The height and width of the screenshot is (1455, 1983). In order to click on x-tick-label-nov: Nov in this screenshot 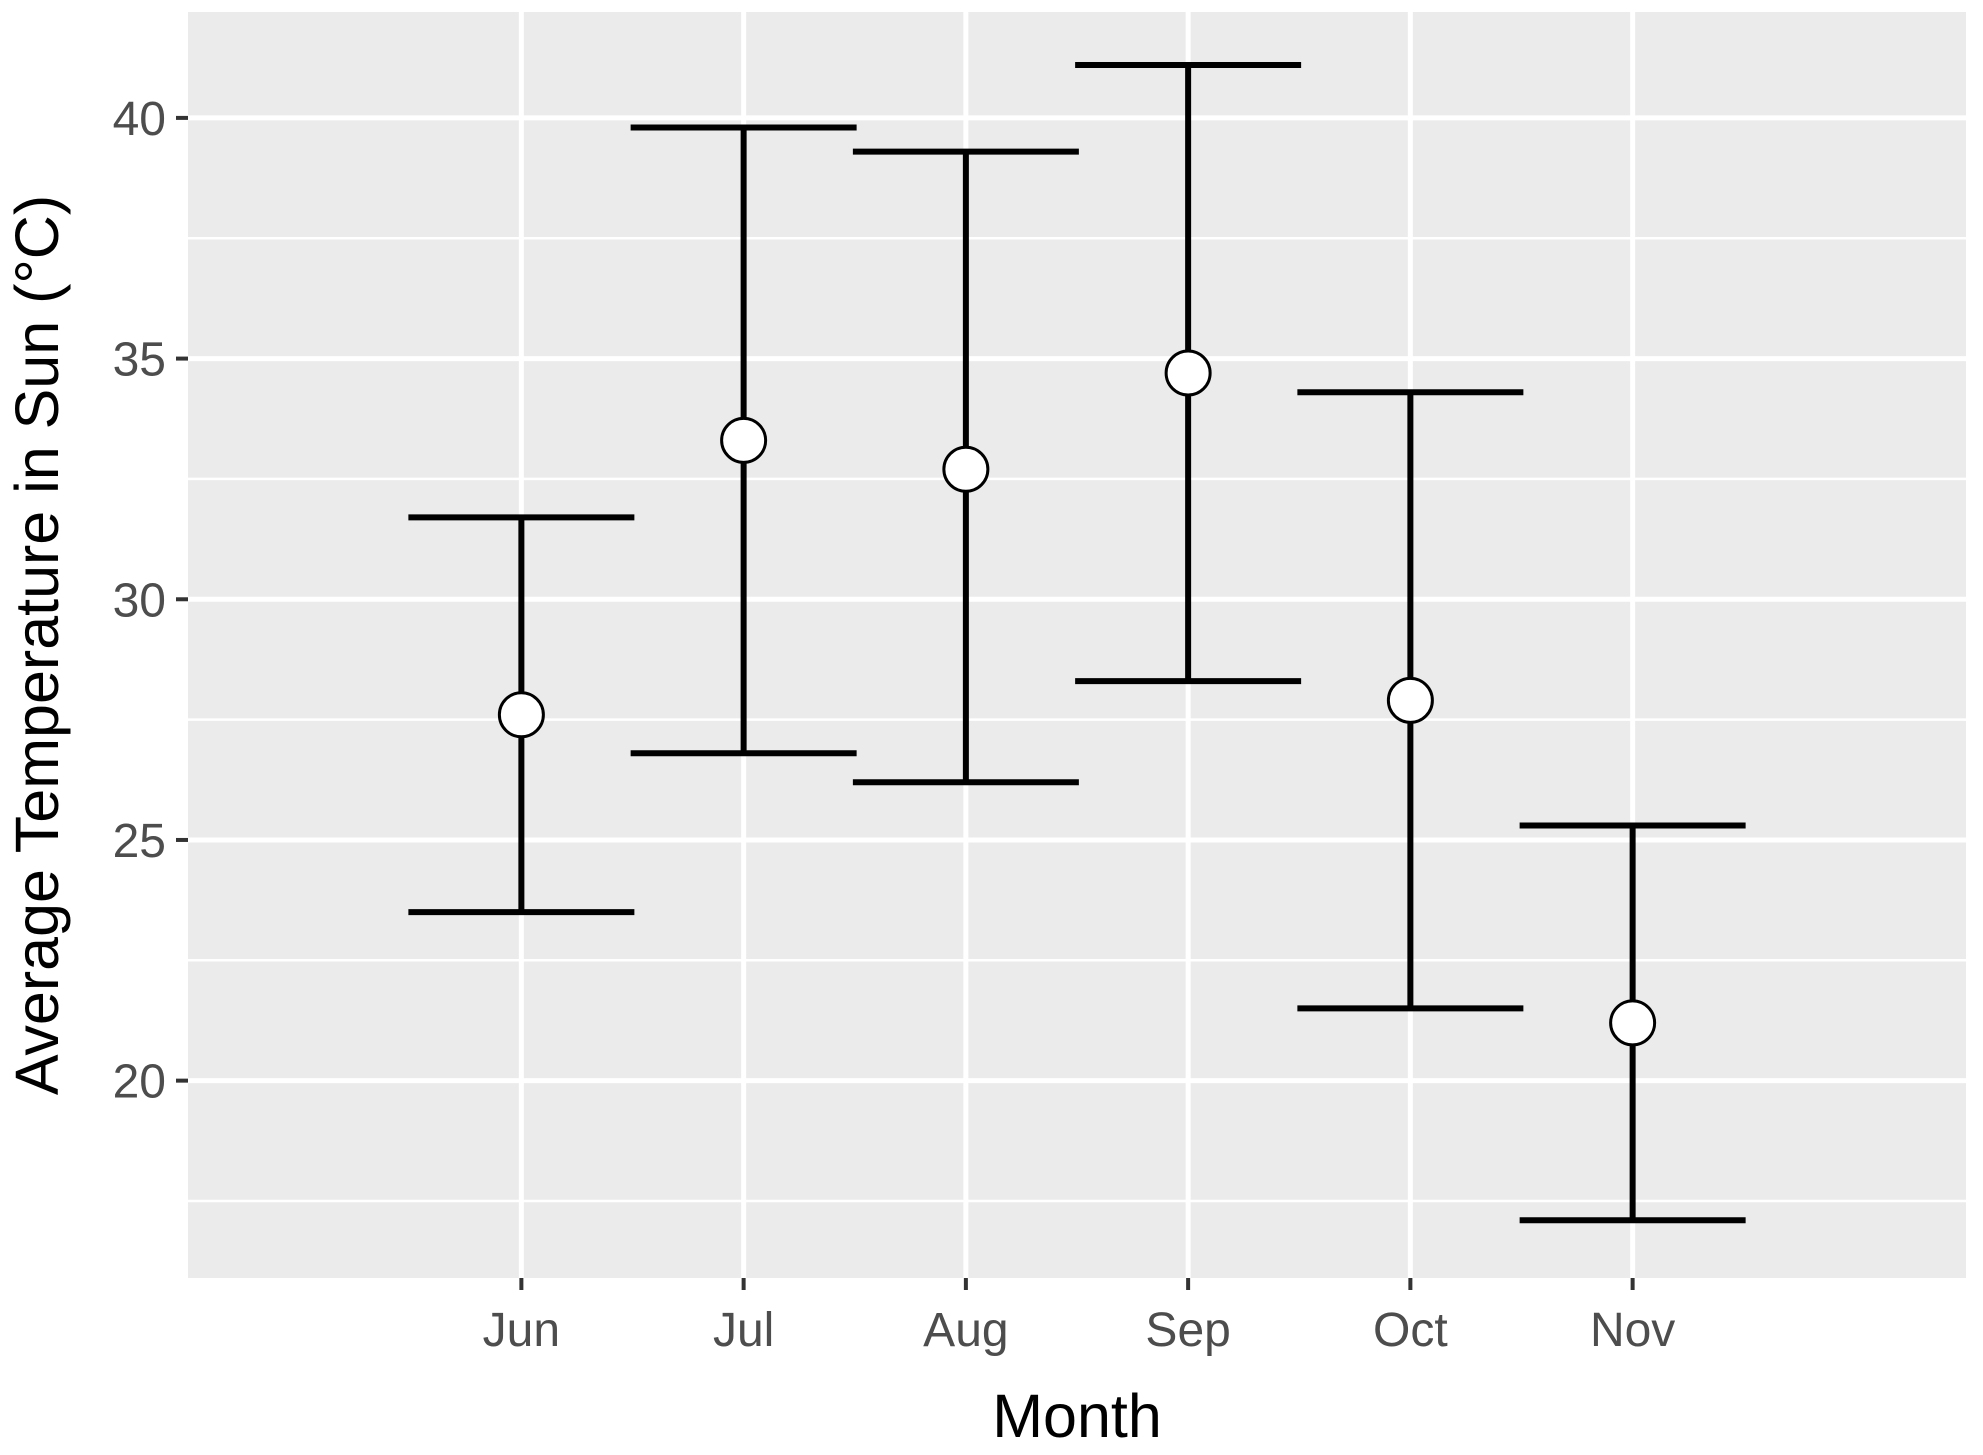, I will do `click(1632, 1330)`.